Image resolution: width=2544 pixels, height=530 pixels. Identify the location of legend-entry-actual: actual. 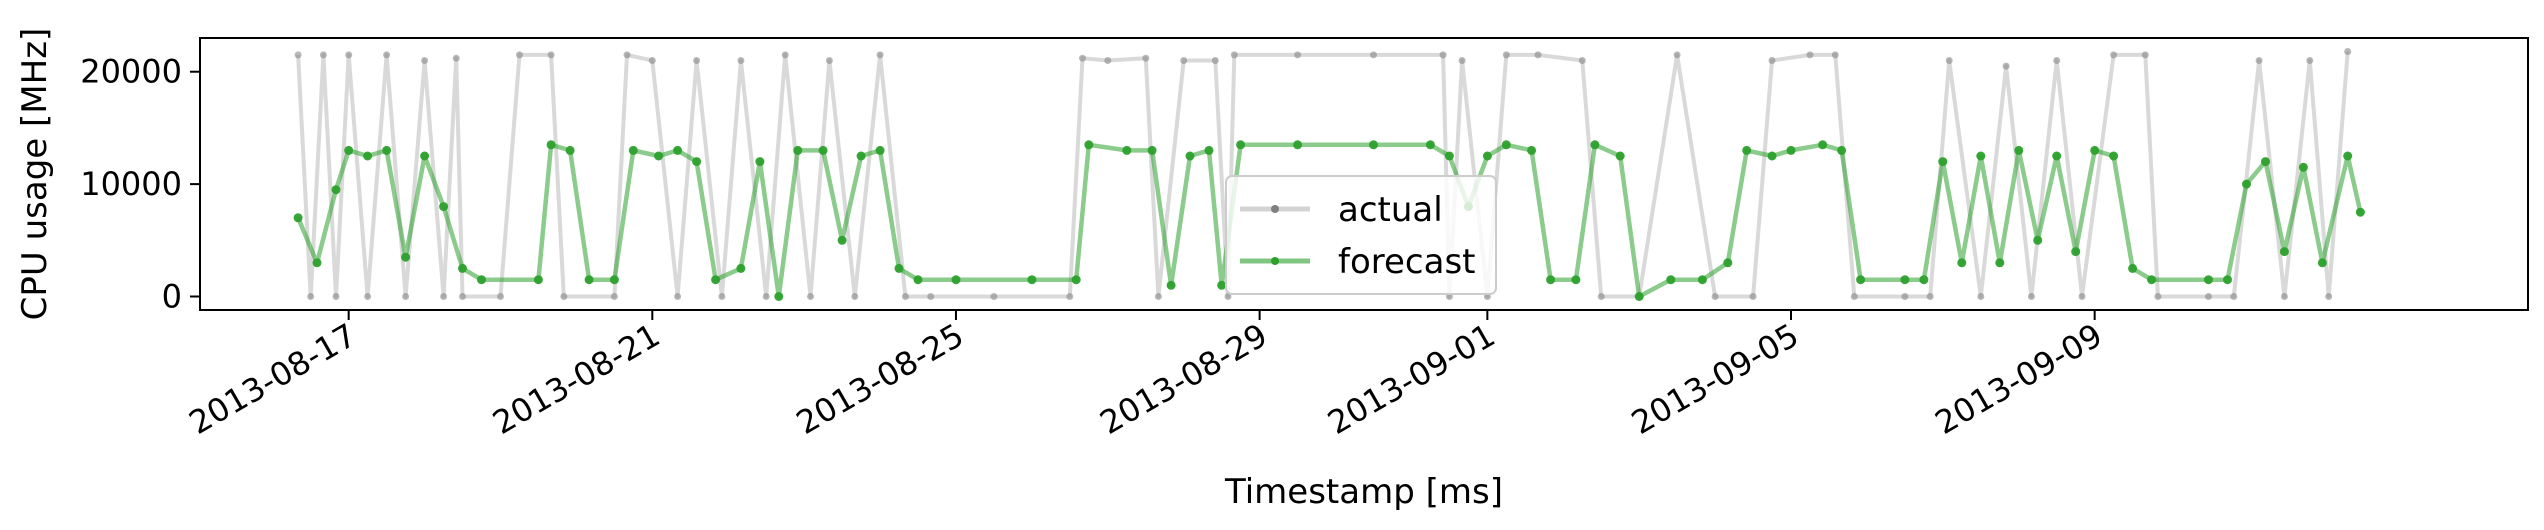
(1341, 210).